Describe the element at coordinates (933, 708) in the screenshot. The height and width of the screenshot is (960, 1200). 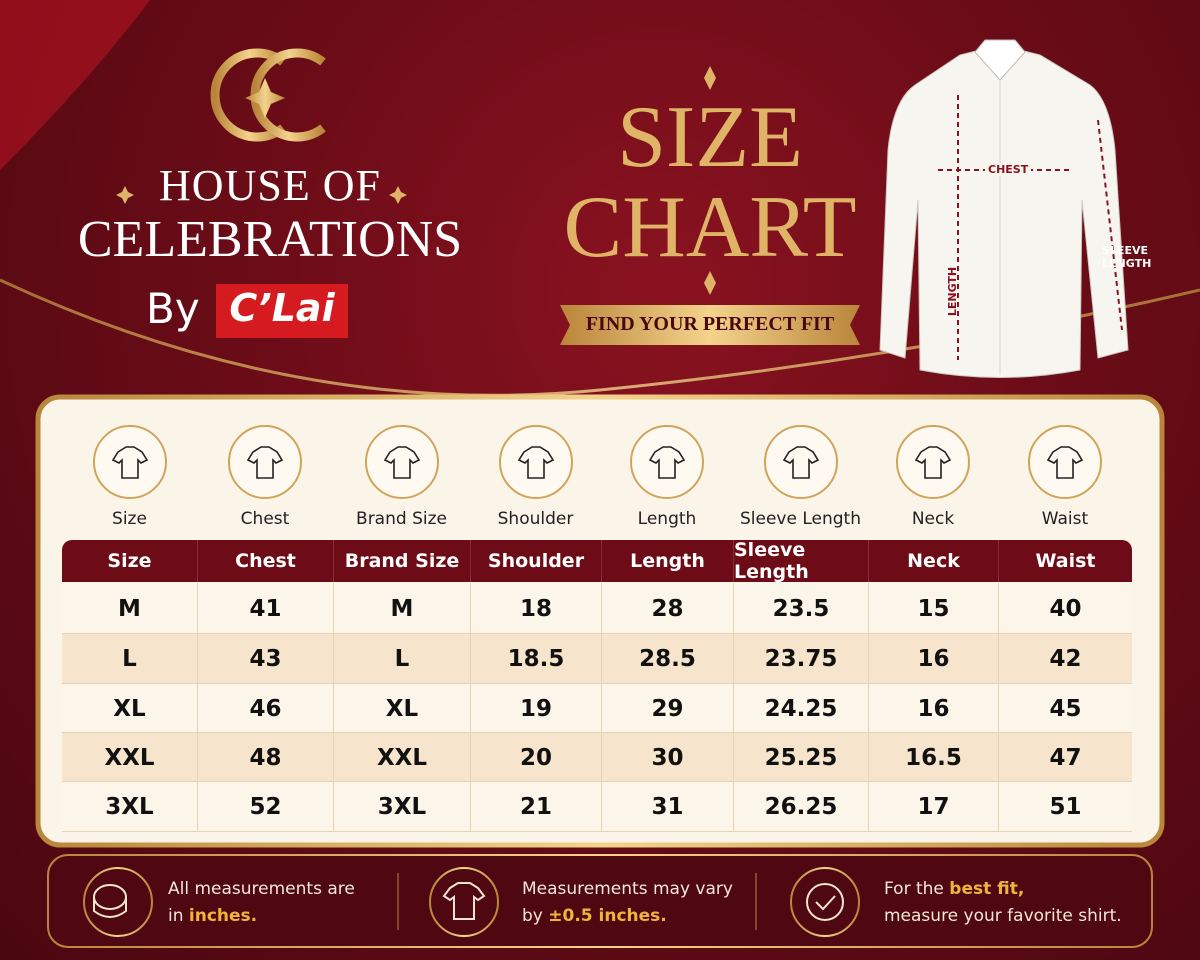
I see `table-cell: 16` at that location.